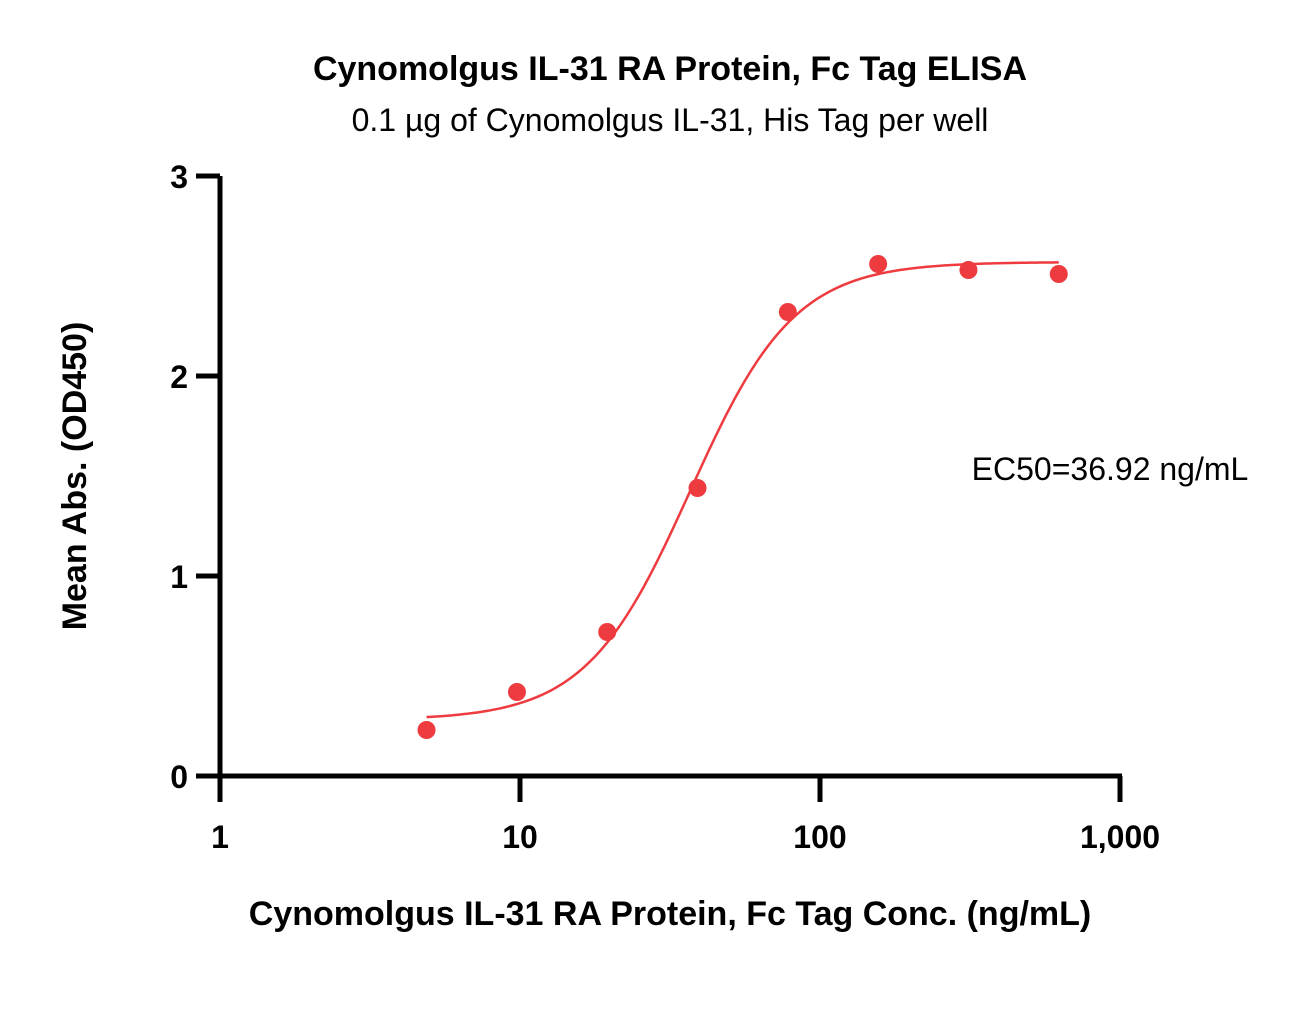 The height and width of the screenshot is (1032, 1313). What do you see at coordinates (220, 837) in the screenshot?
I see `x-tick-label: 1` at bounding box center [220, 837].